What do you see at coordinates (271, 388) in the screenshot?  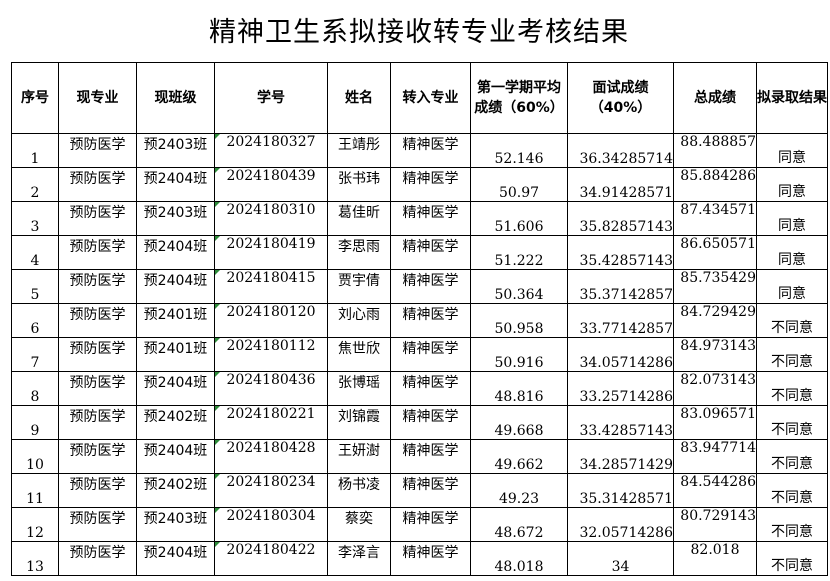 I see `cell-sid: 2024180436` at bounding box center [271, 388].